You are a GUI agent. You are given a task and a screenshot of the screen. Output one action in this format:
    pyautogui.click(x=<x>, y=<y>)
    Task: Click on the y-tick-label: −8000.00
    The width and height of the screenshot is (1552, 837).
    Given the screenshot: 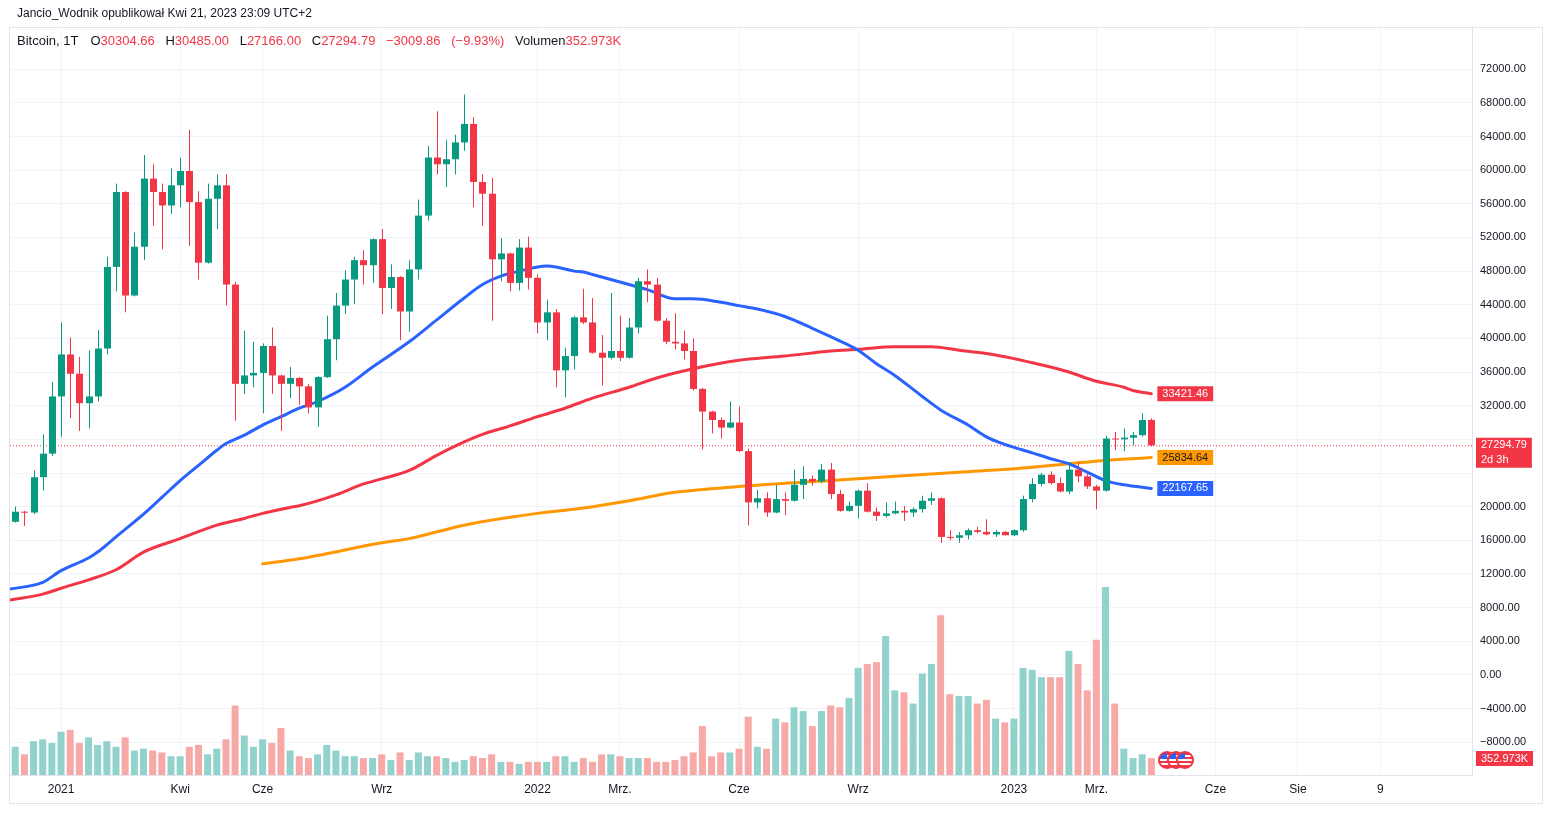 What is the action you would take?
    pyautogui.click(x=1503, y=741)
    